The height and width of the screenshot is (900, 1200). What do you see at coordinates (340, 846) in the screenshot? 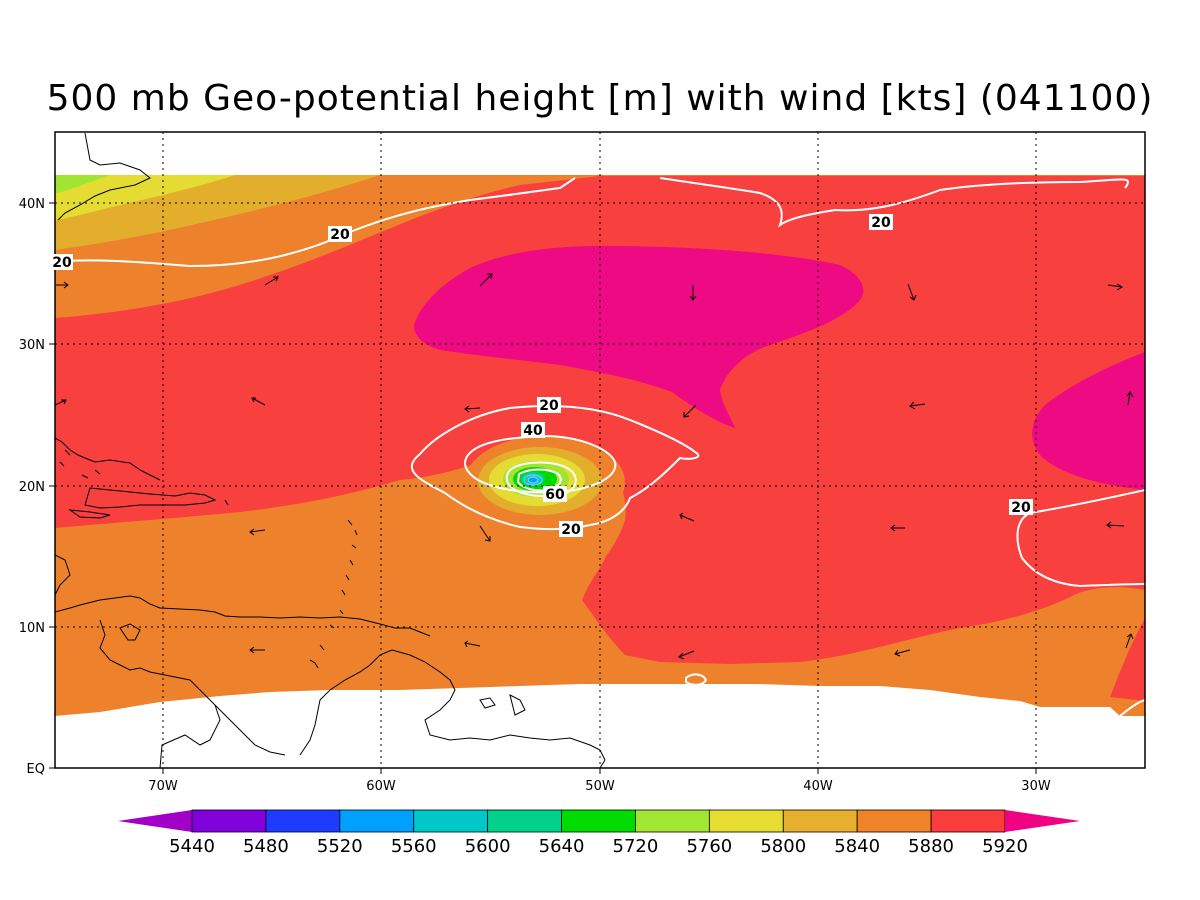
I see `colorbar-label: 5520` at bounding box center [340, 846].